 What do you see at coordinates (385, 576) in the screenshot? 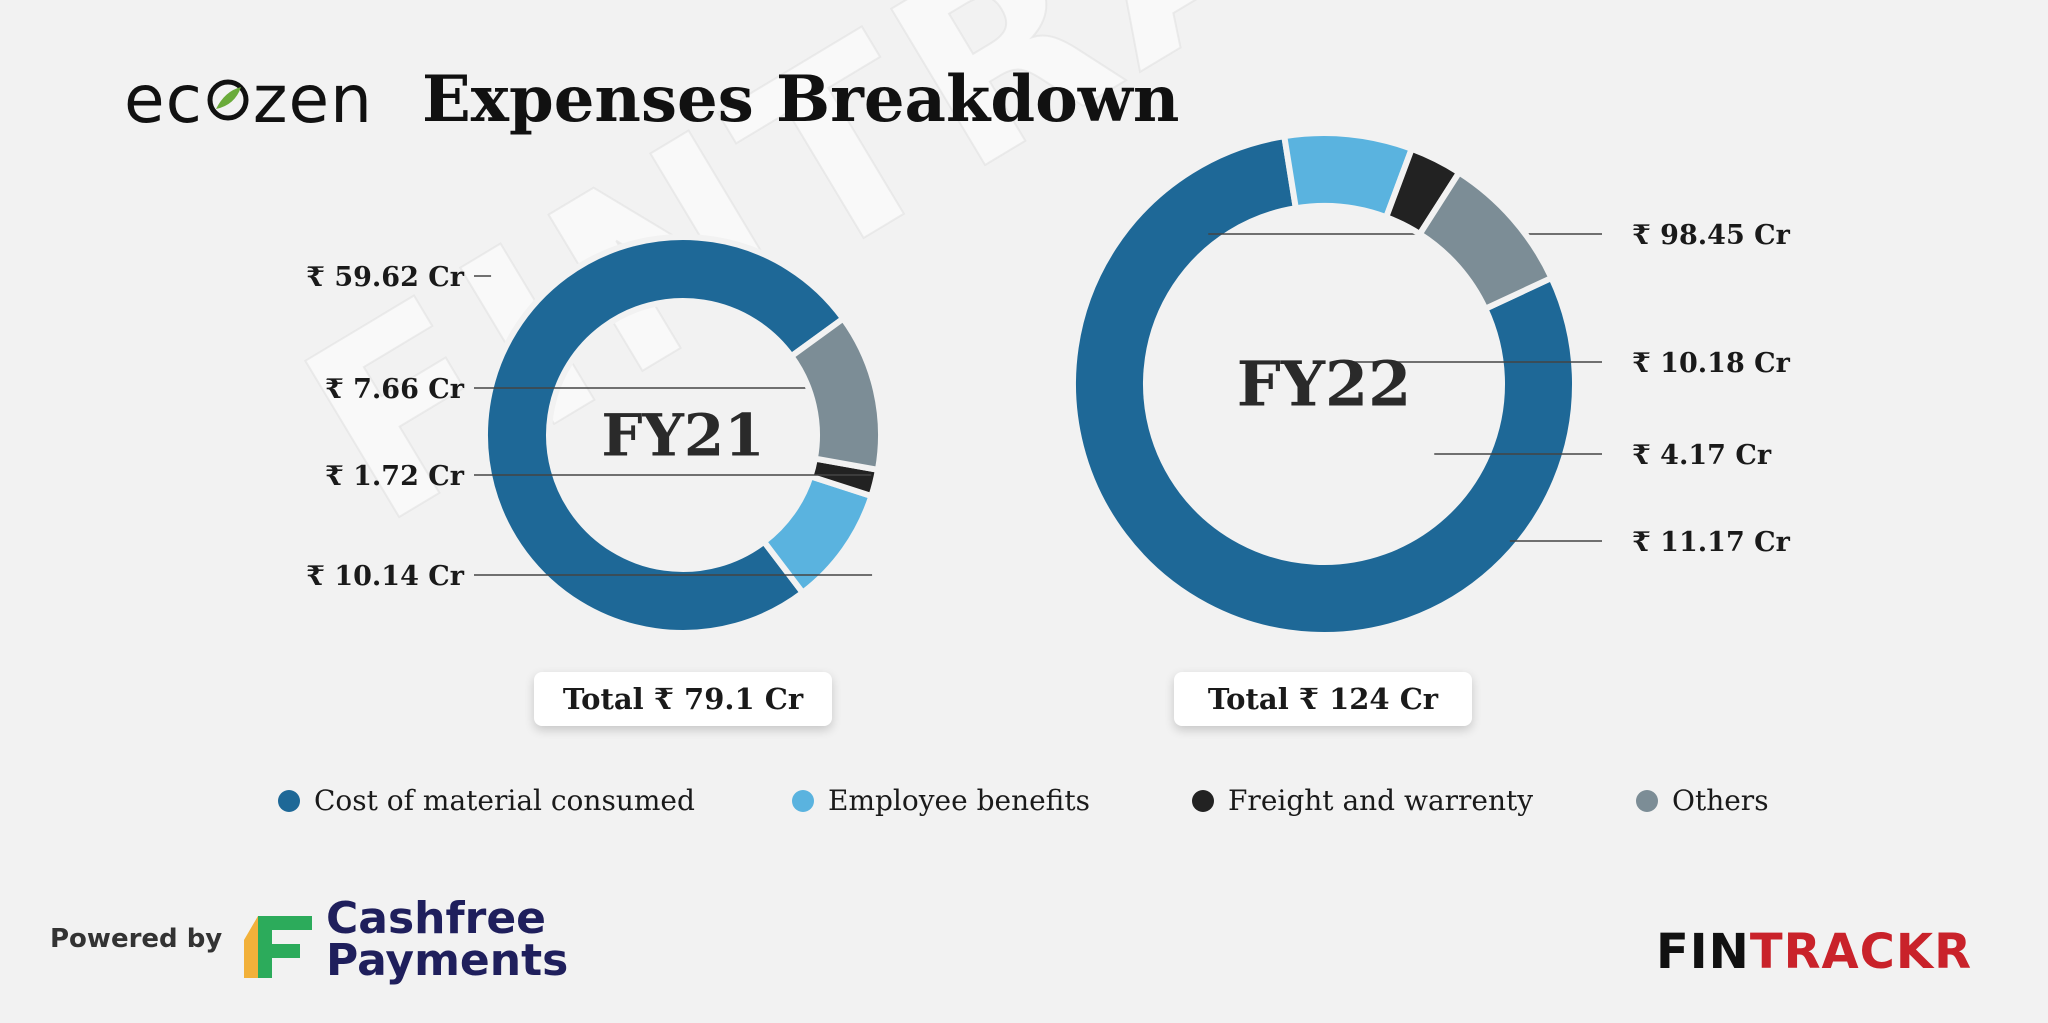
I see `data-label-fy21-others: ₹ 10.14 Cr` at bounding box center [385, 576].